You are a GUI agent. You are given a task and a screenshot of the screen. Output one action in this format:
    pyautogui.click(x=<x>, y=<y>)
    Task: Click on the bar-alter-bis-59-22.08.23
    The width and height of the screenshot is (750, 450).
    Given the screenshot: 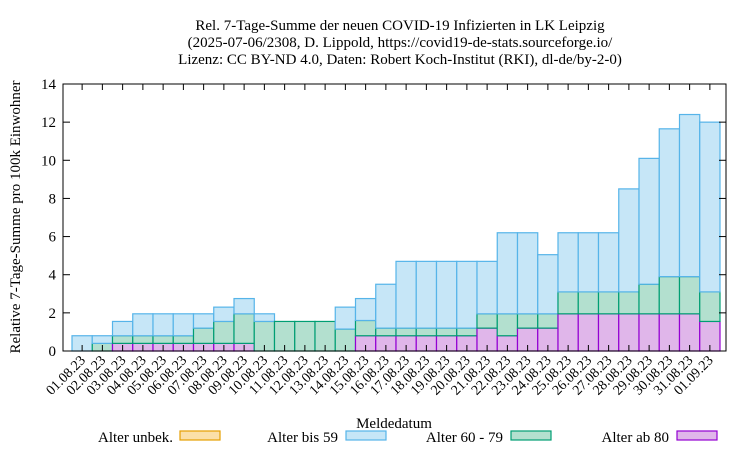 What is the action you would take?
    pyautogui.click(x=507, y=273)
    